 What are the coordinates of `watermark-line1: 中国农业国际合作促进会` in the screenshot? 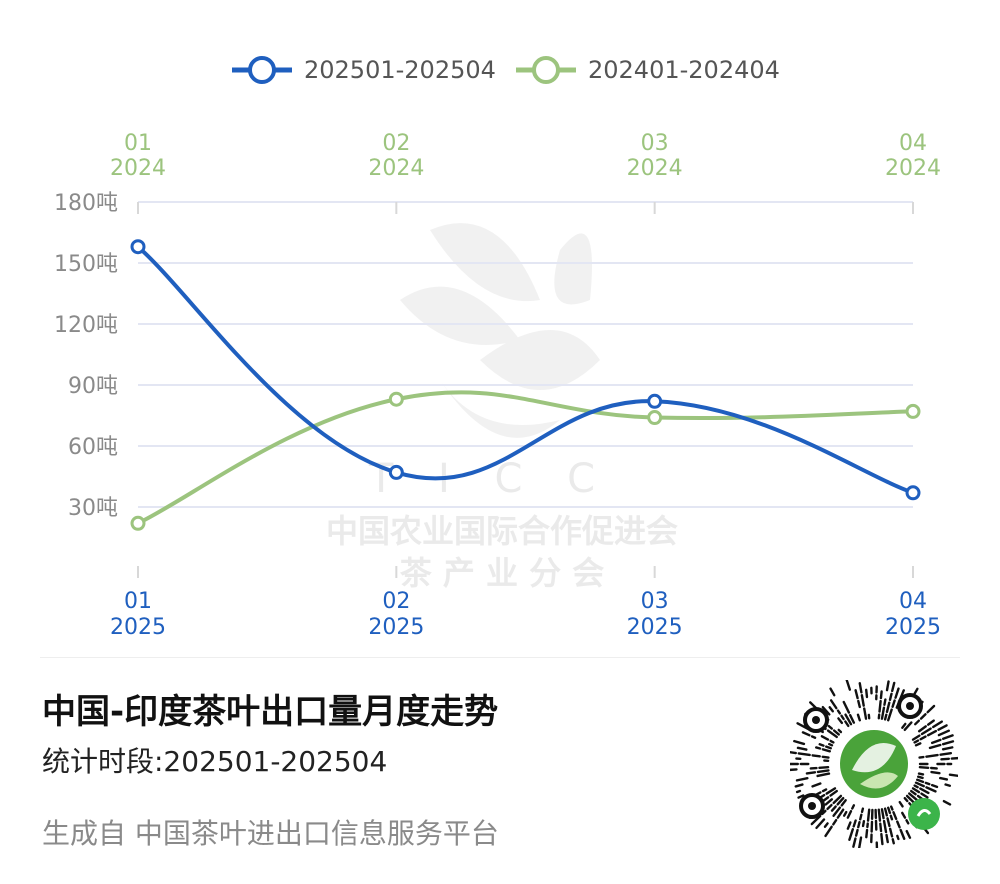 It's located at (502, 531).